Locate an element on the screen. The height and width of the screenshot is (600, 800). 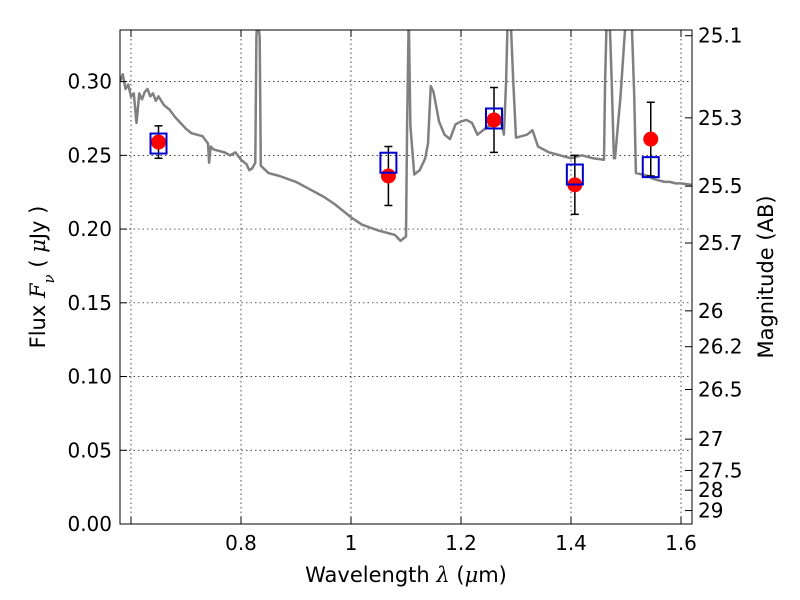
x-tick-label: 1.4 is located at coordinates (571, 543).